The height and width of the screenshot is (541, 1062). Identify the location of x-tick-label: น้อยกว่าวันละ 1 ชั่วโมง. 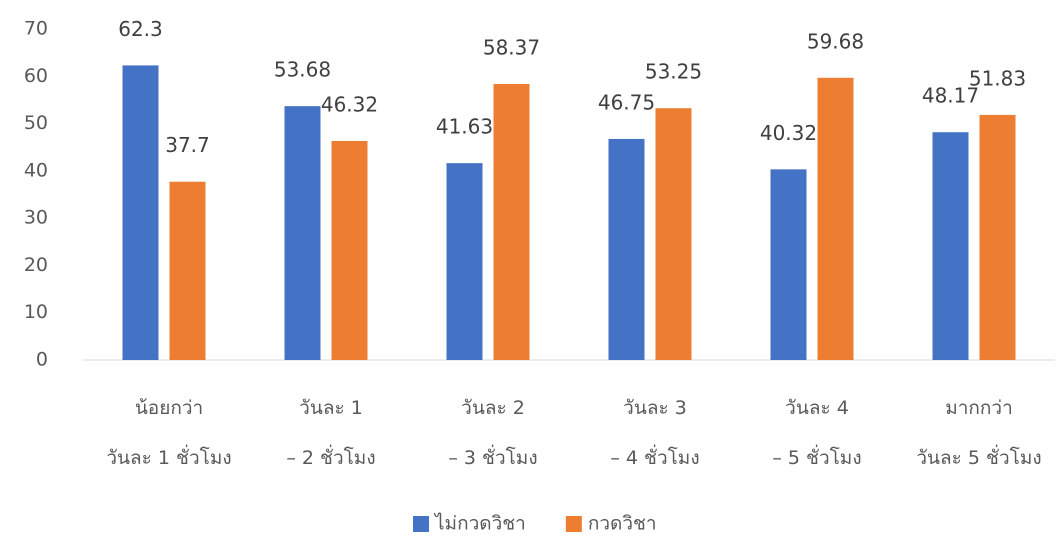
(168, 433).